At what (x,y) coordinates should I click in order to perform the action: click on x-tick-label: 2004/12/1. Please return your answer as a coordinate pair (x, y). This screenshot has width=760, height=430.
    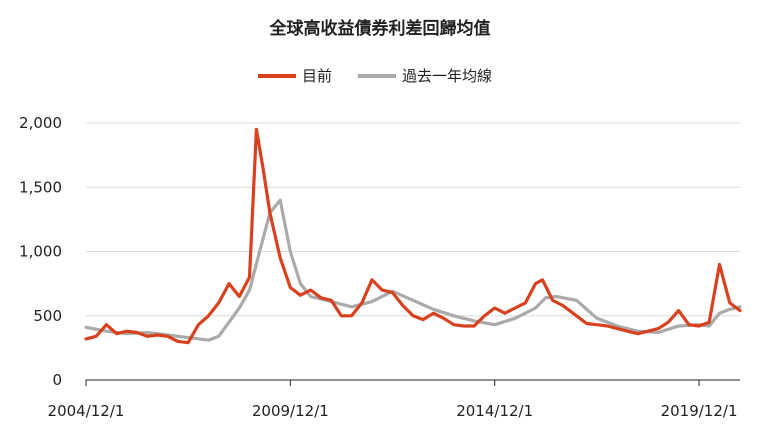
    Looking at the image, I should click on (86, 411).